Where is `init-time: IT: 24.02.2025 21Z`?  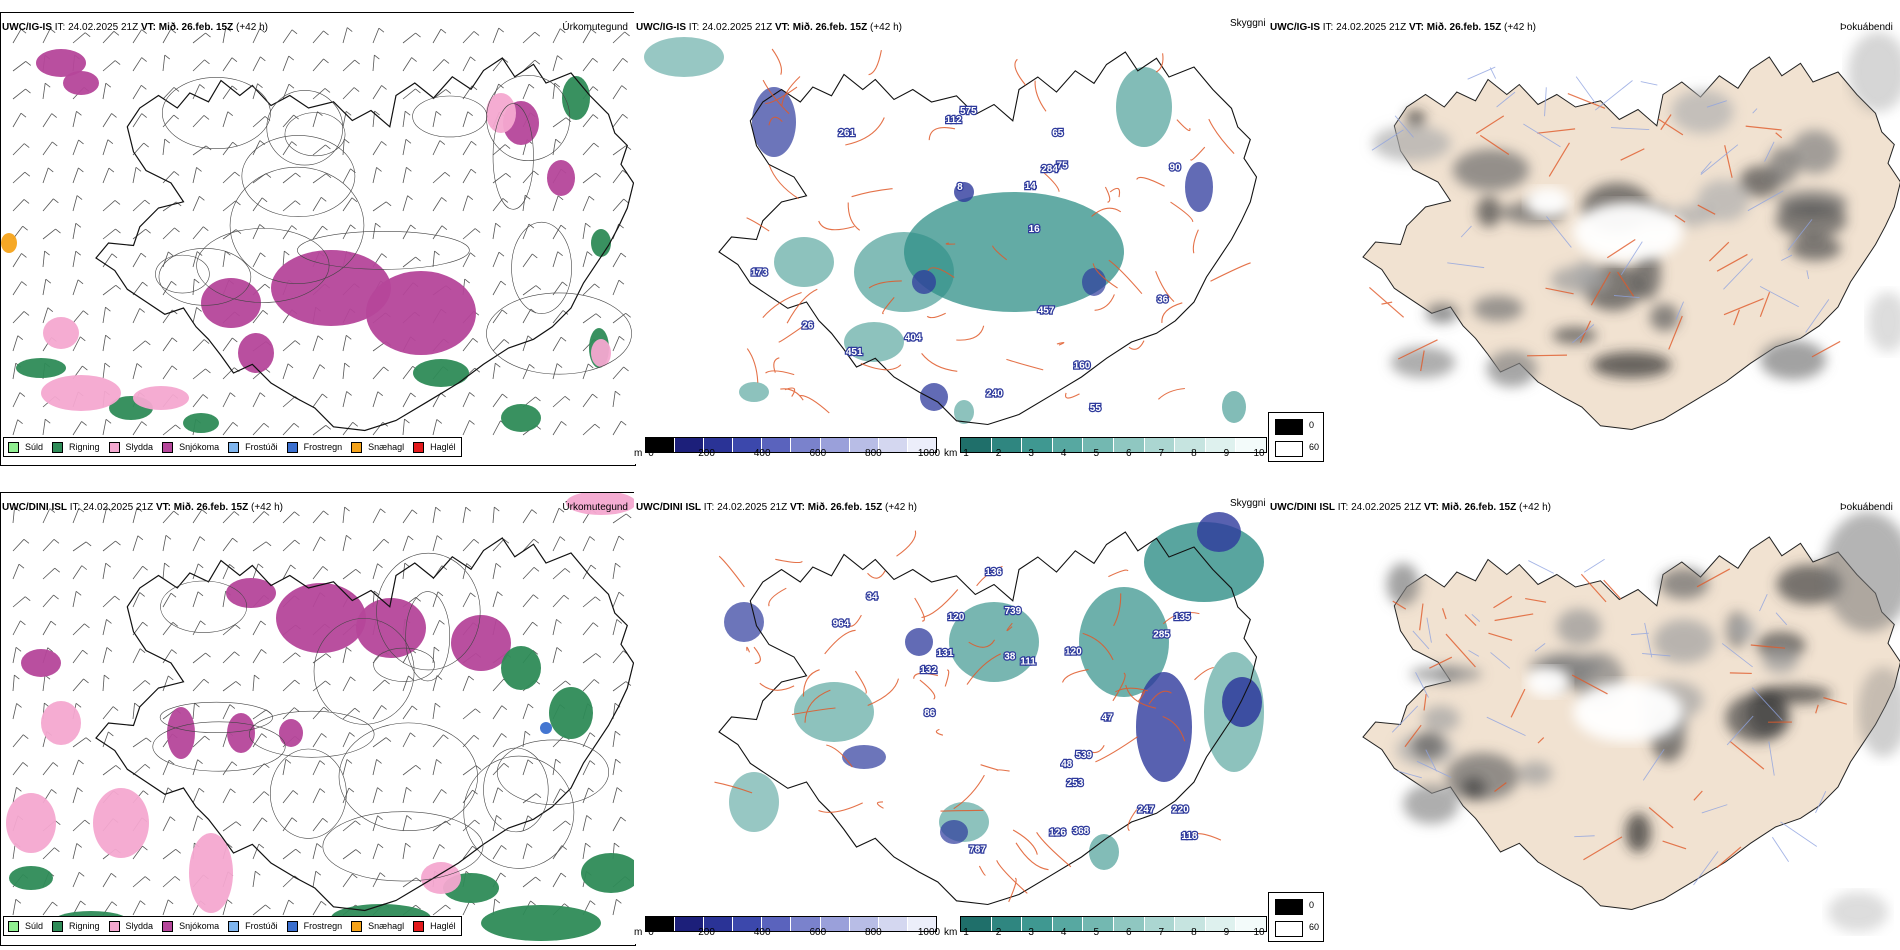
init-time: IT: 24.02.2025 21Z is located at coordinates (96, 27).